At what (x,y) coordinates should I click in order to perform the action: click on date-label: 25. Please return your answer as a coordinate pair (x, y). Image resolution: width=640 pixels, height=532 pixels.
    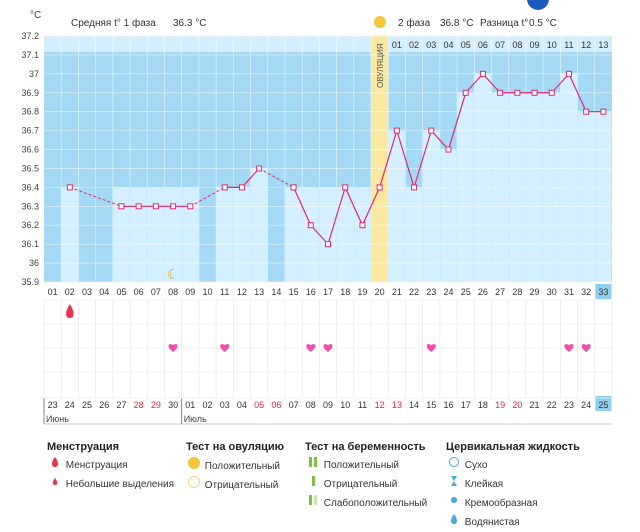
    Looking at the image, I should click on (603, 405).